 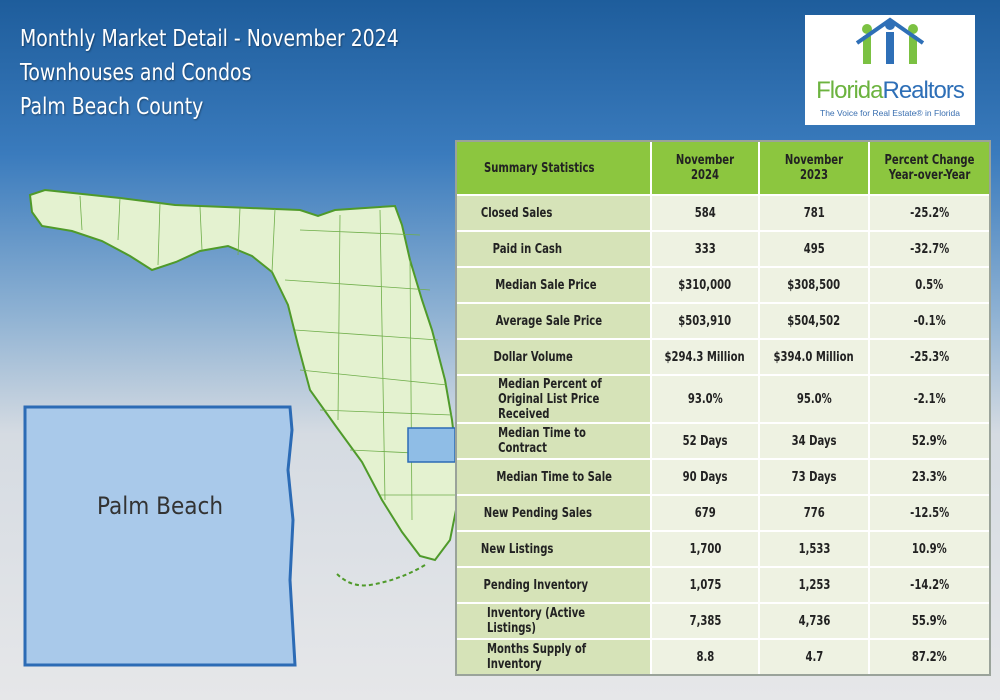 I want to click on column-header: Percent Change Year-over-Year, so click(x=928, y=168).